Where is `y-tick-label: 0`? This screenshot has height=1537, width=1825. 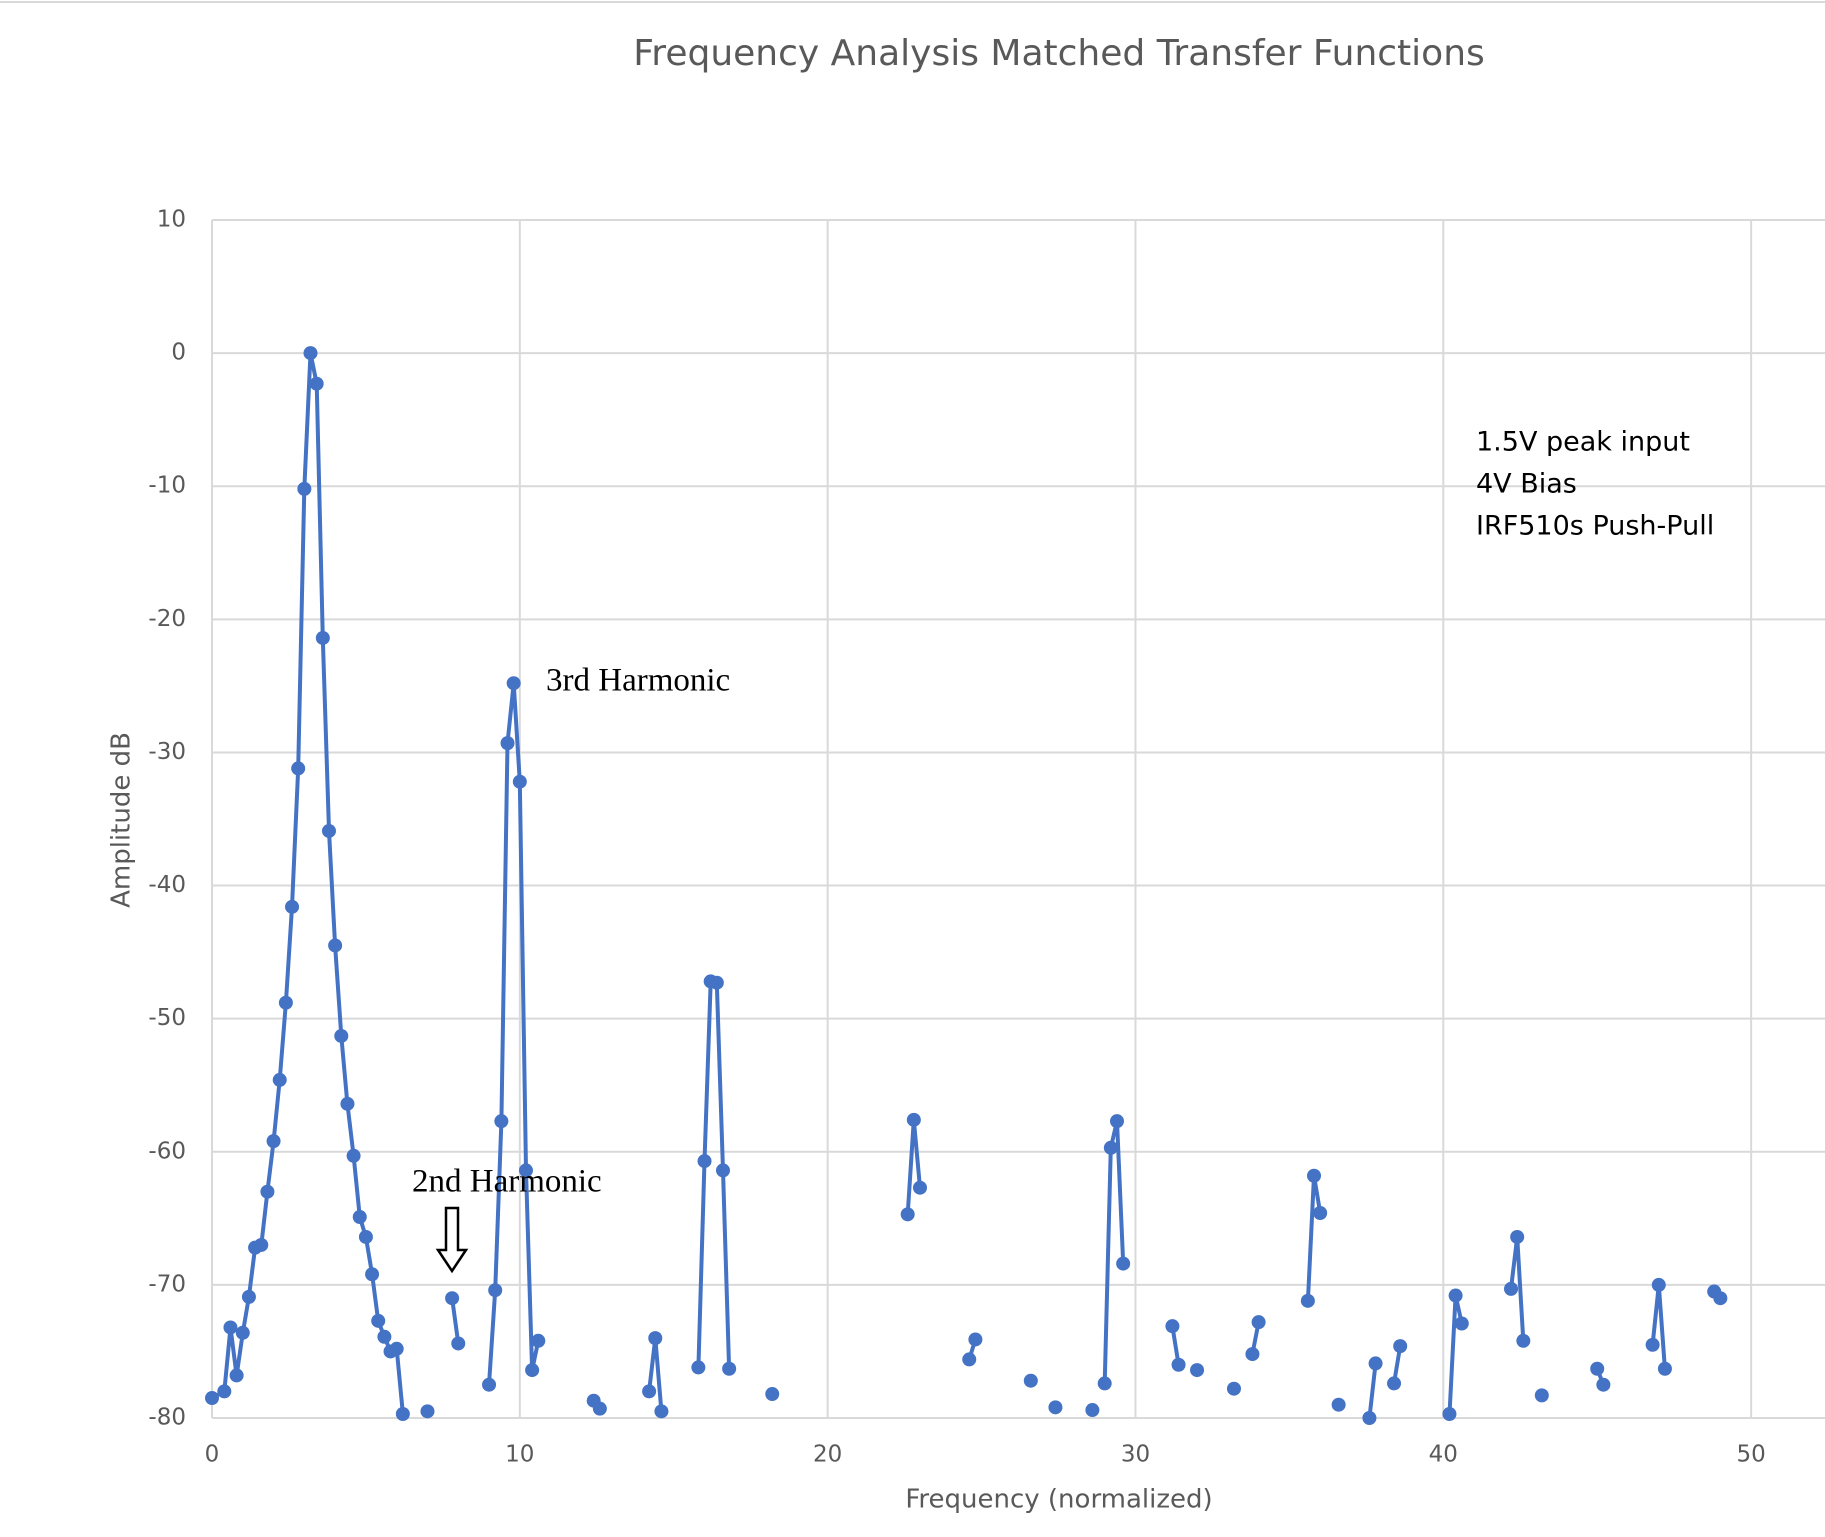 y-tick-label: 0 is located at coordinates (178, 353).